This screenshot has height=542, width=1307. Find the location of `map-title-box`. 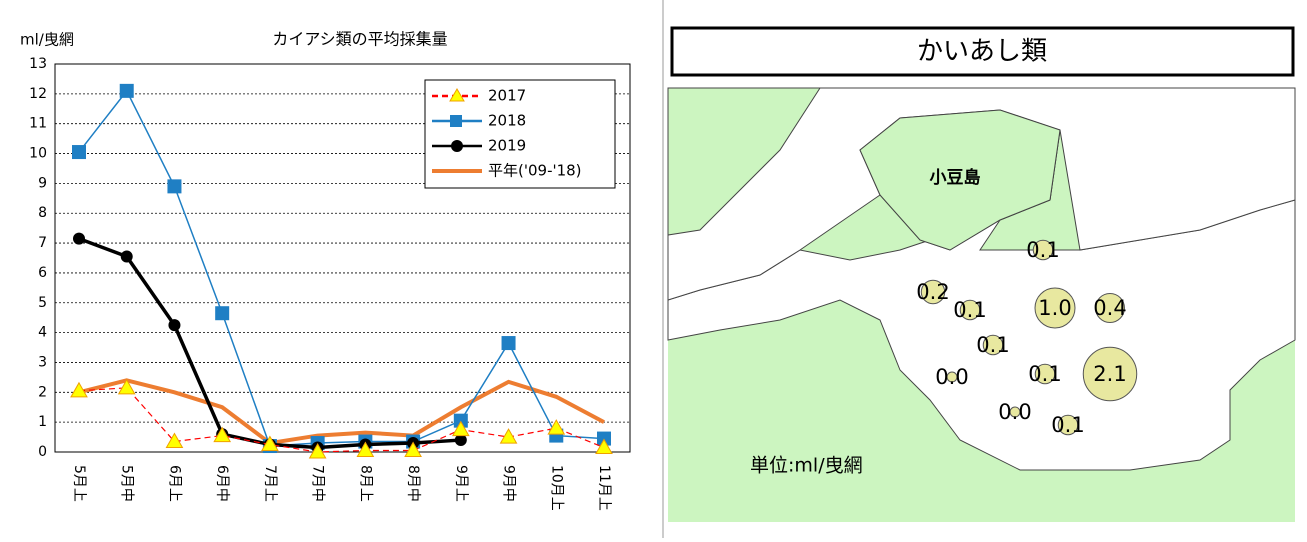

map-title-box is located at coordinates (982, 51).